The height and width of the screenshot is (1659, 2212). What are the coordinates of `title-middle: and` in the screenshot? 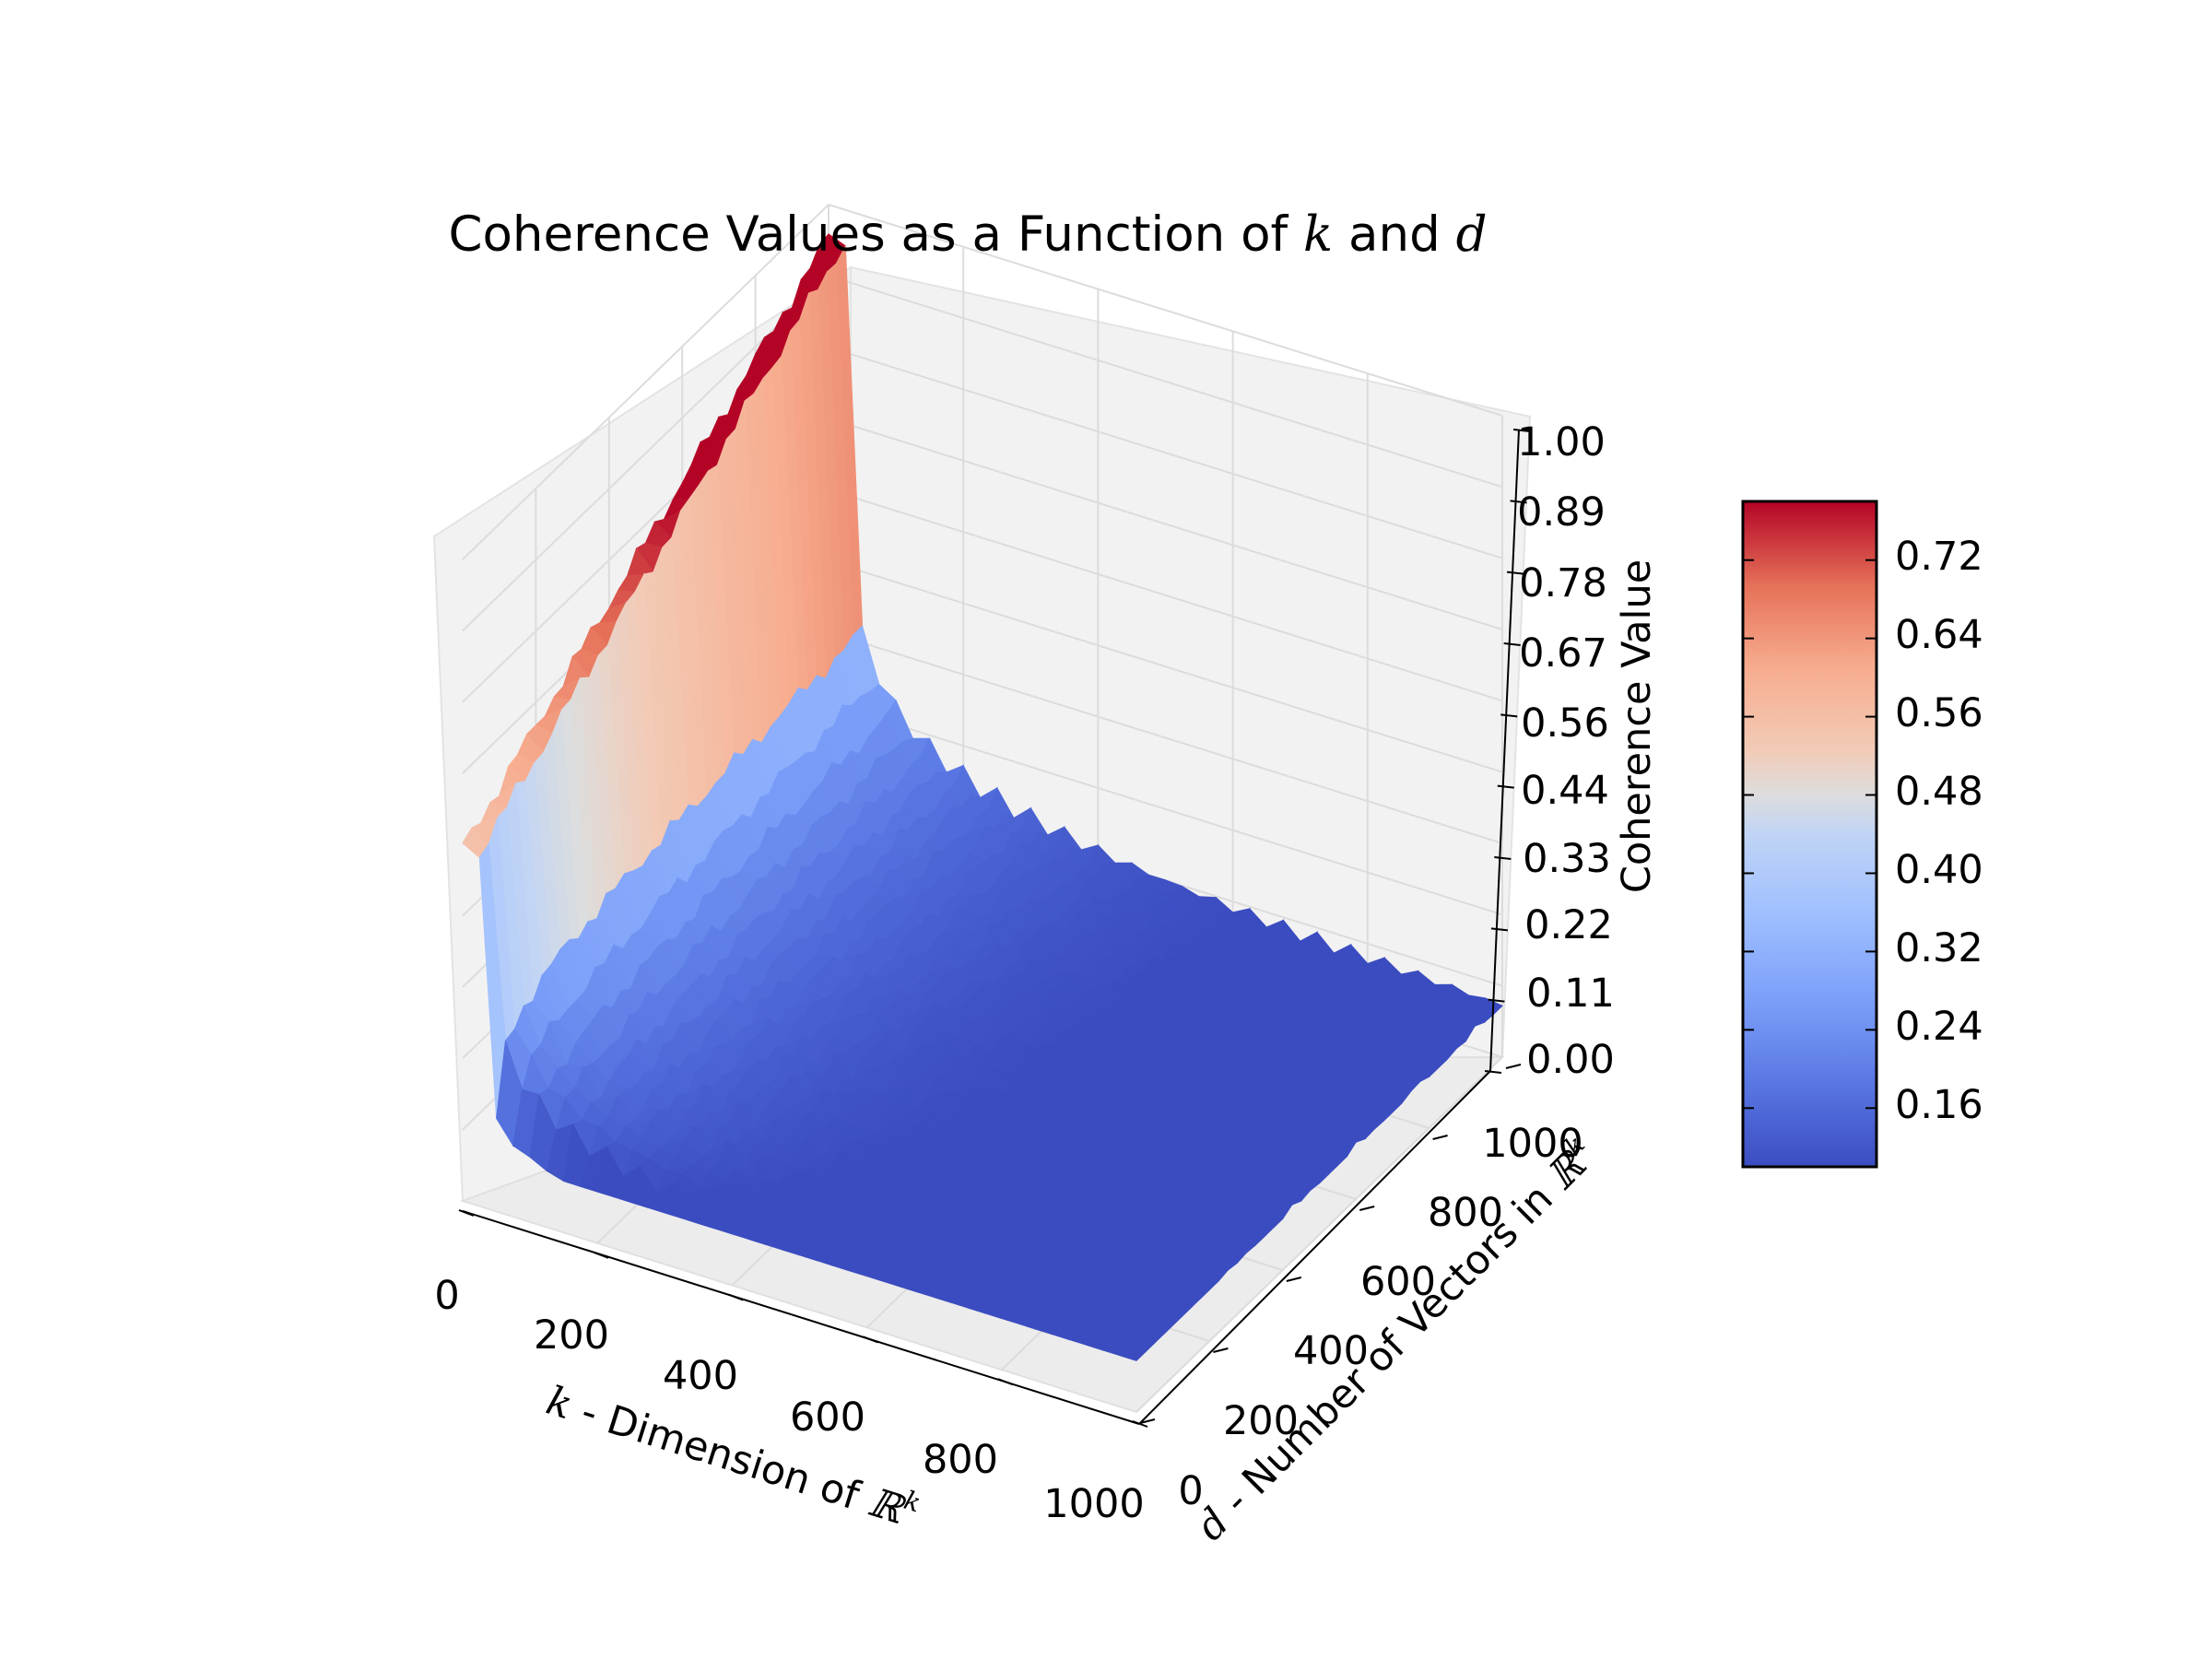 It's located at (1394, 234).